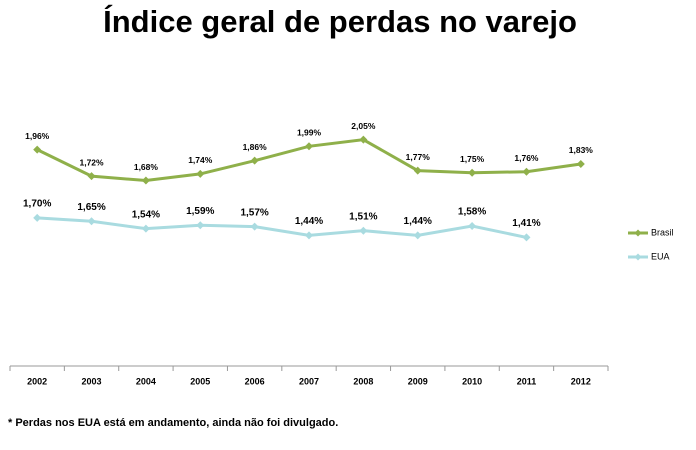 The width and height of the screenshot is (696, 450). Describe the element at coordinates (340, 21) in the screenshot. I see `chart-title: Índice geral de perdas no varejo` at that location.